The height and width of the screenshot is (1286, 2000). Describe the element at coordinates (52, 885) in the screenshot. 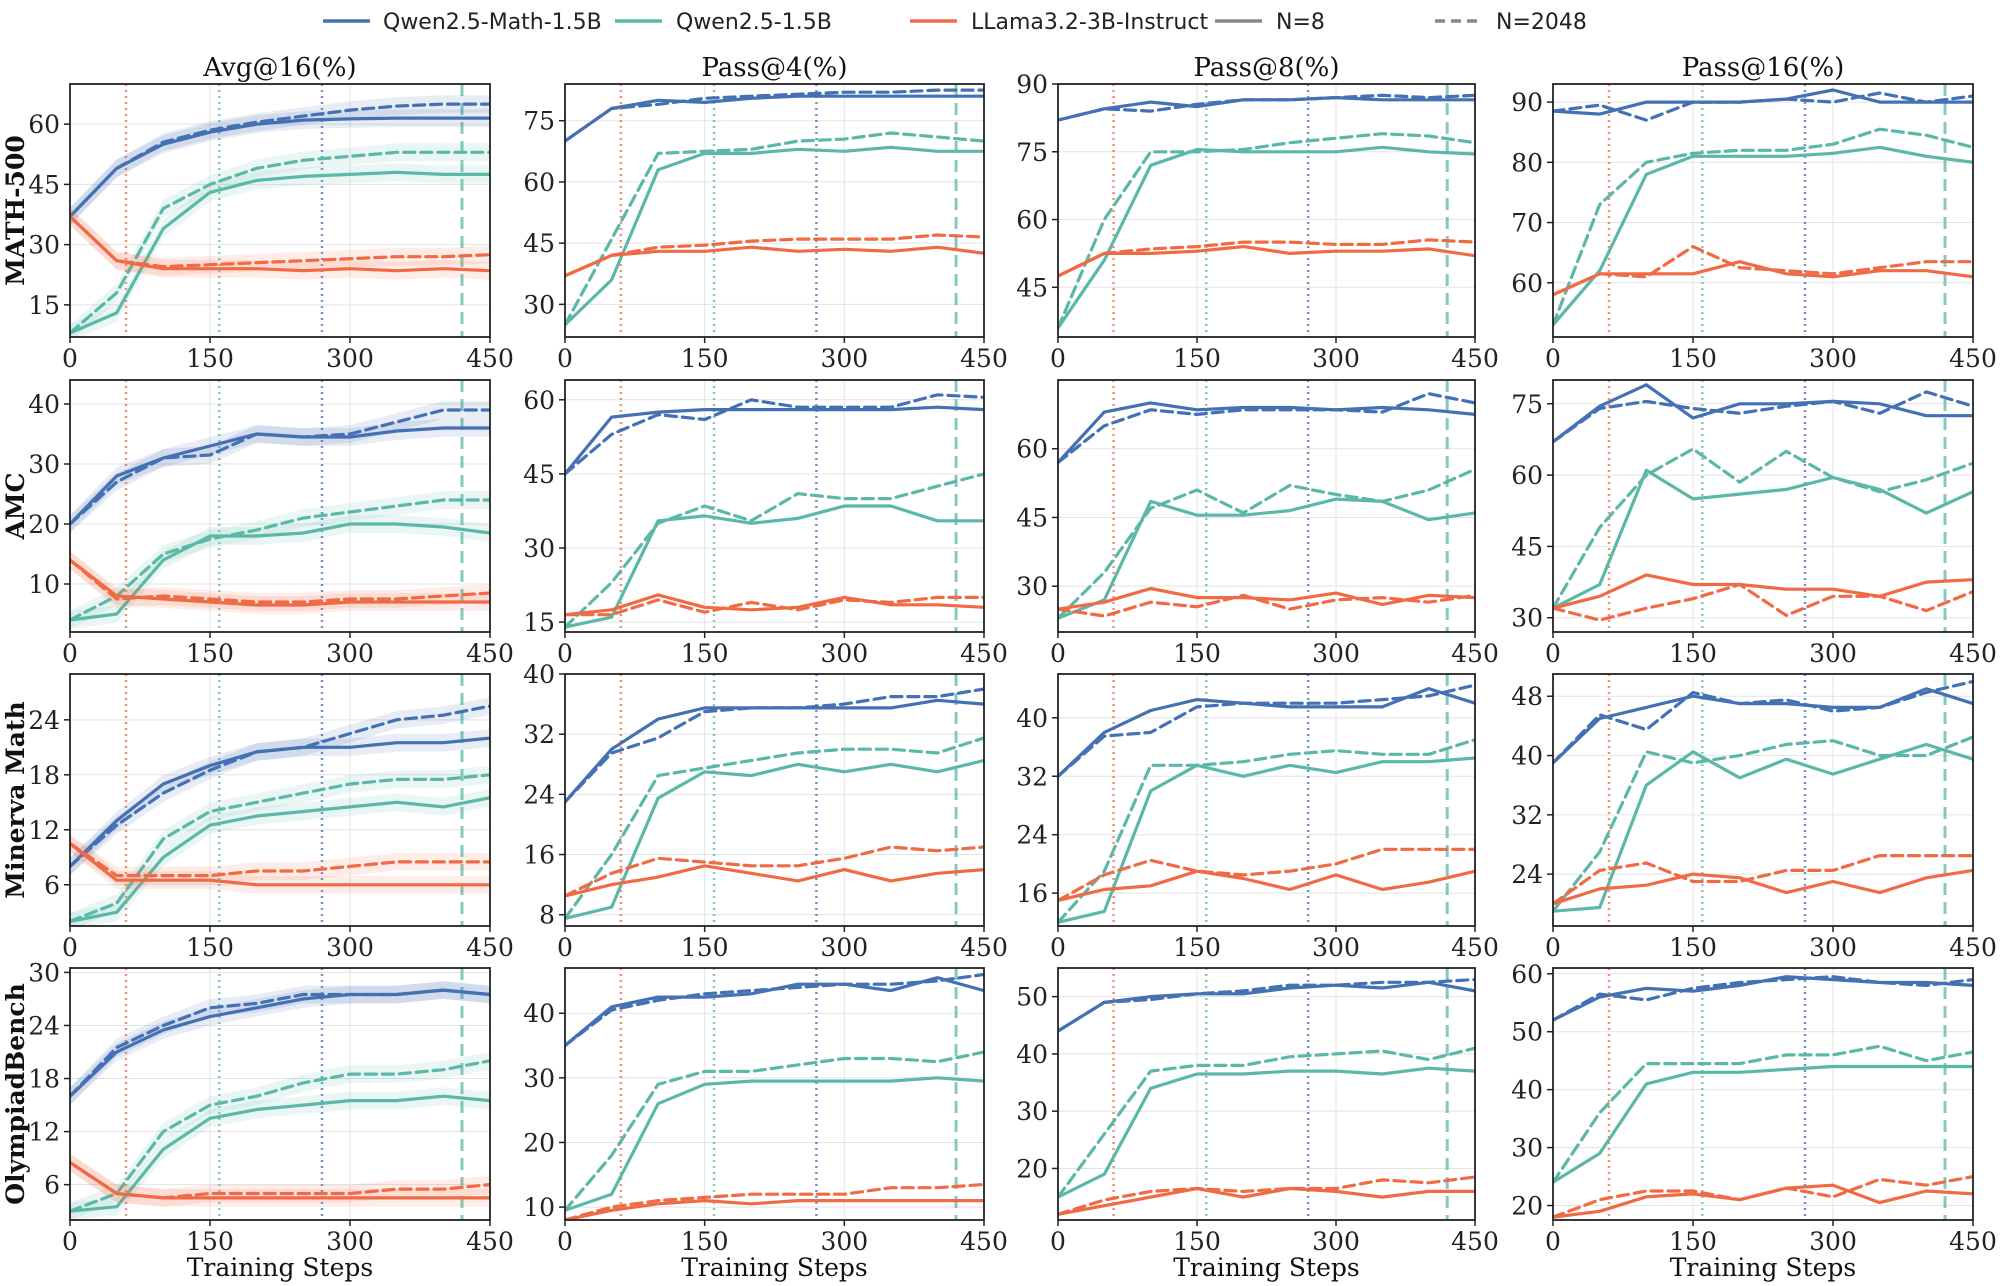

I see `y-tick-label: 6` at that location.